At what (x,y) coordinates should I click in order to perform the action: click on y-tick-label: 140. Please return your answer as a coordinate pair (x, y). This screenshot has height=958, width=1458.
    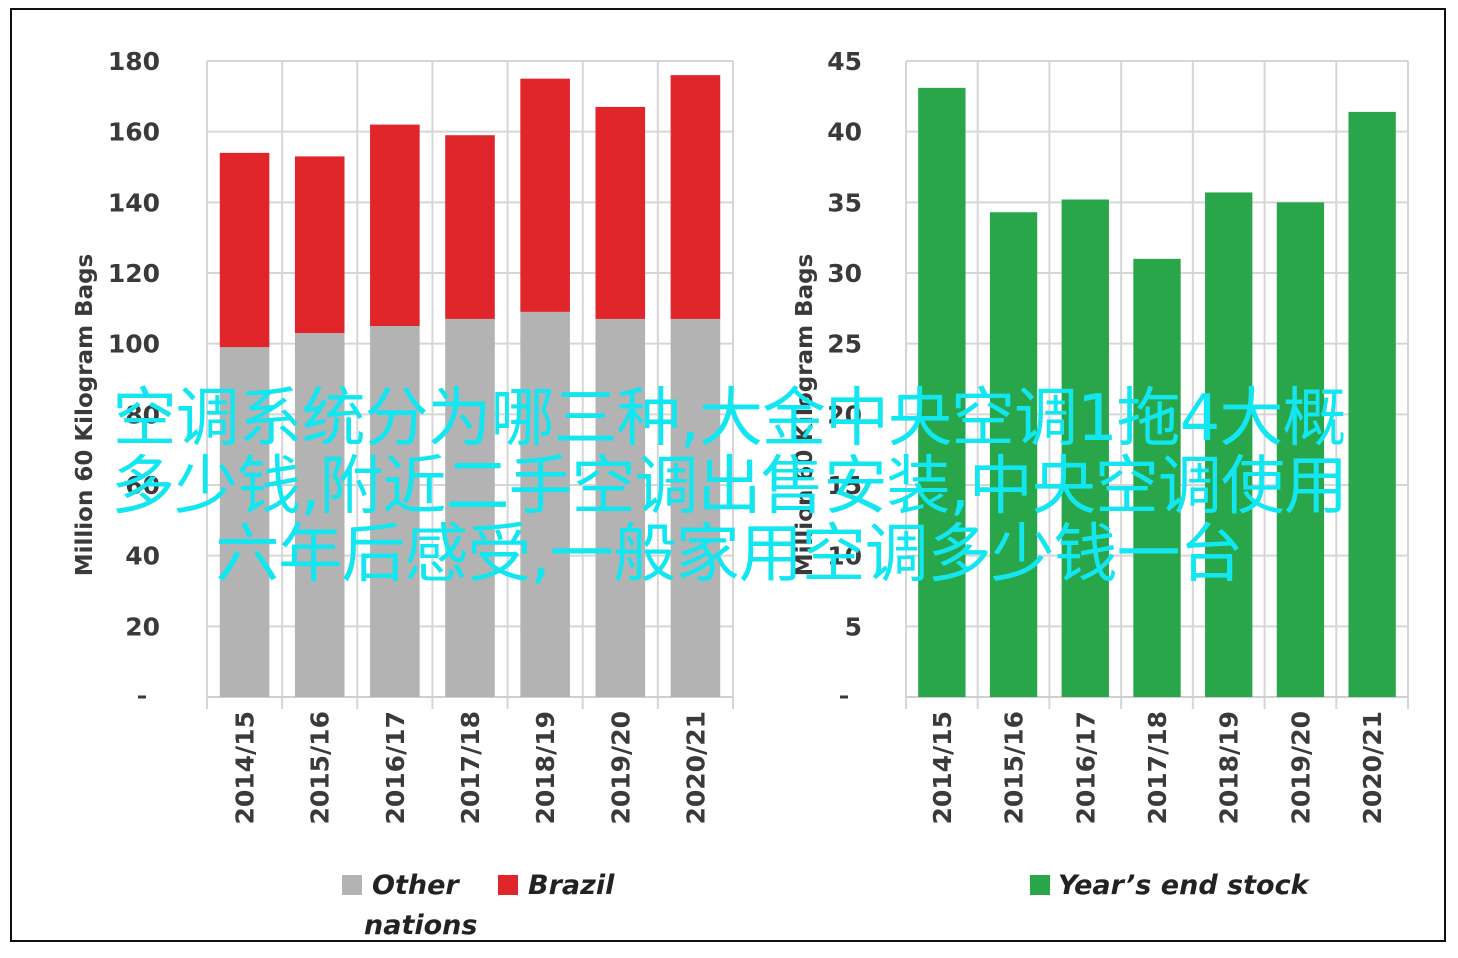
    Looking at the image, I should click on (134, 202).